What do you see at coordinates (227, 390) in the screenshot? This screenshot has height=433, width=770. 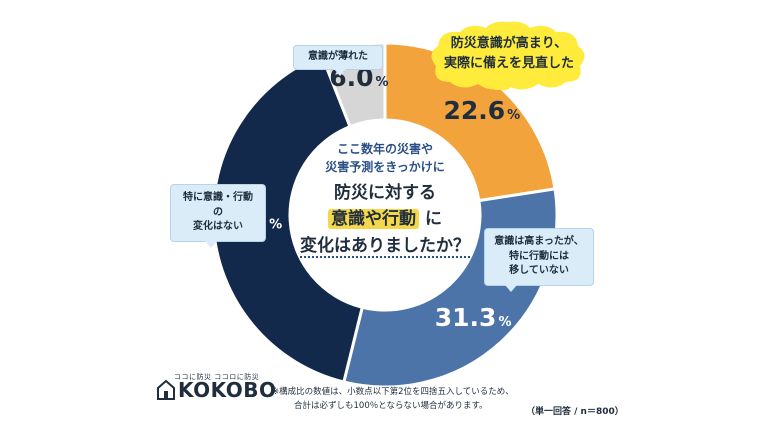 I see `brand-name: KOKOBO` at bounding box center [227, 390].